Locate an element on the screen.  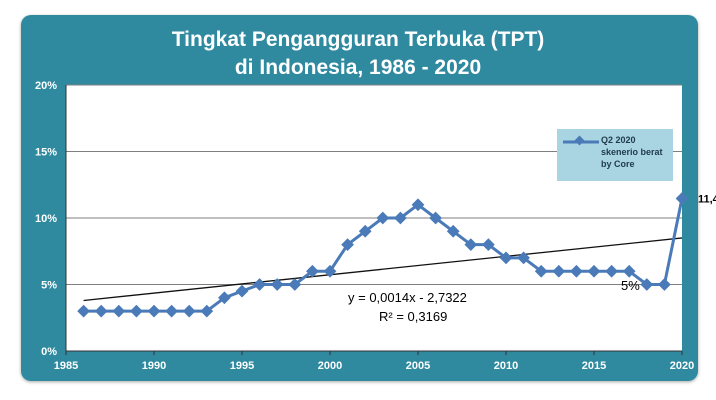
y-tick-label: 10% is located at coordinates (46, 219).